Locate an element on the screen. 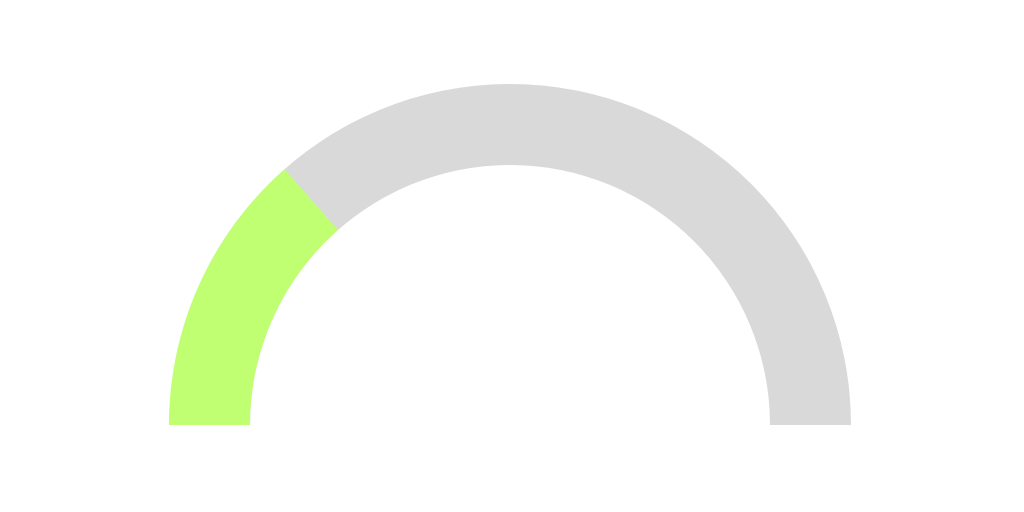 Image resolution: width=1024 pixels, height=512 pixels. gauge-value is located at coordinates (254, 297).